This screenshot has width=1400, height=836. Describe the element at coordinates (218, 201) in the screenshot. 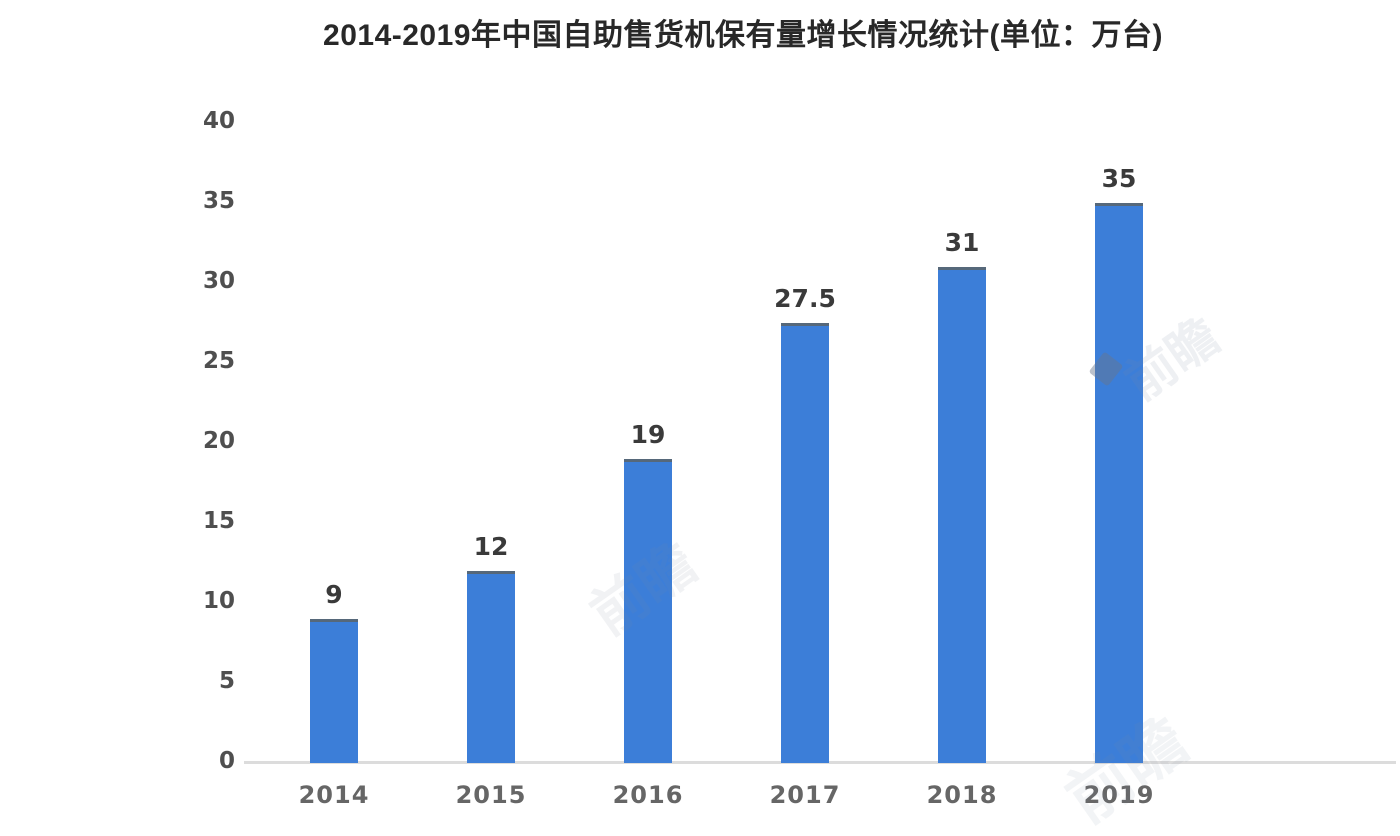

I see `y-tick-label: 35` at that location.